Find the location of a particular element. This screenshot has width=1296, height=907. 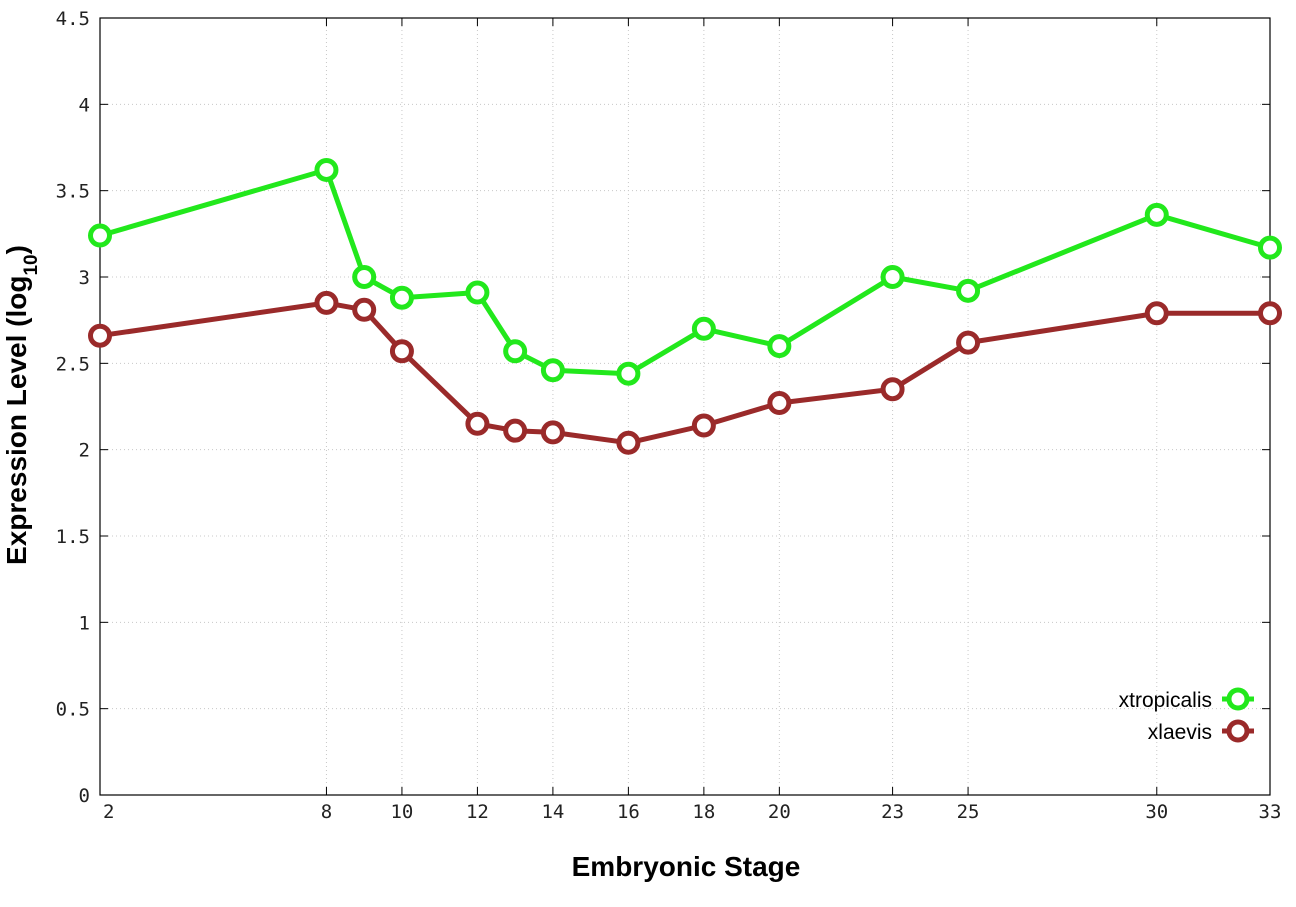

y-axis-title-subscript: 10 is located at coordinates (31, 264).